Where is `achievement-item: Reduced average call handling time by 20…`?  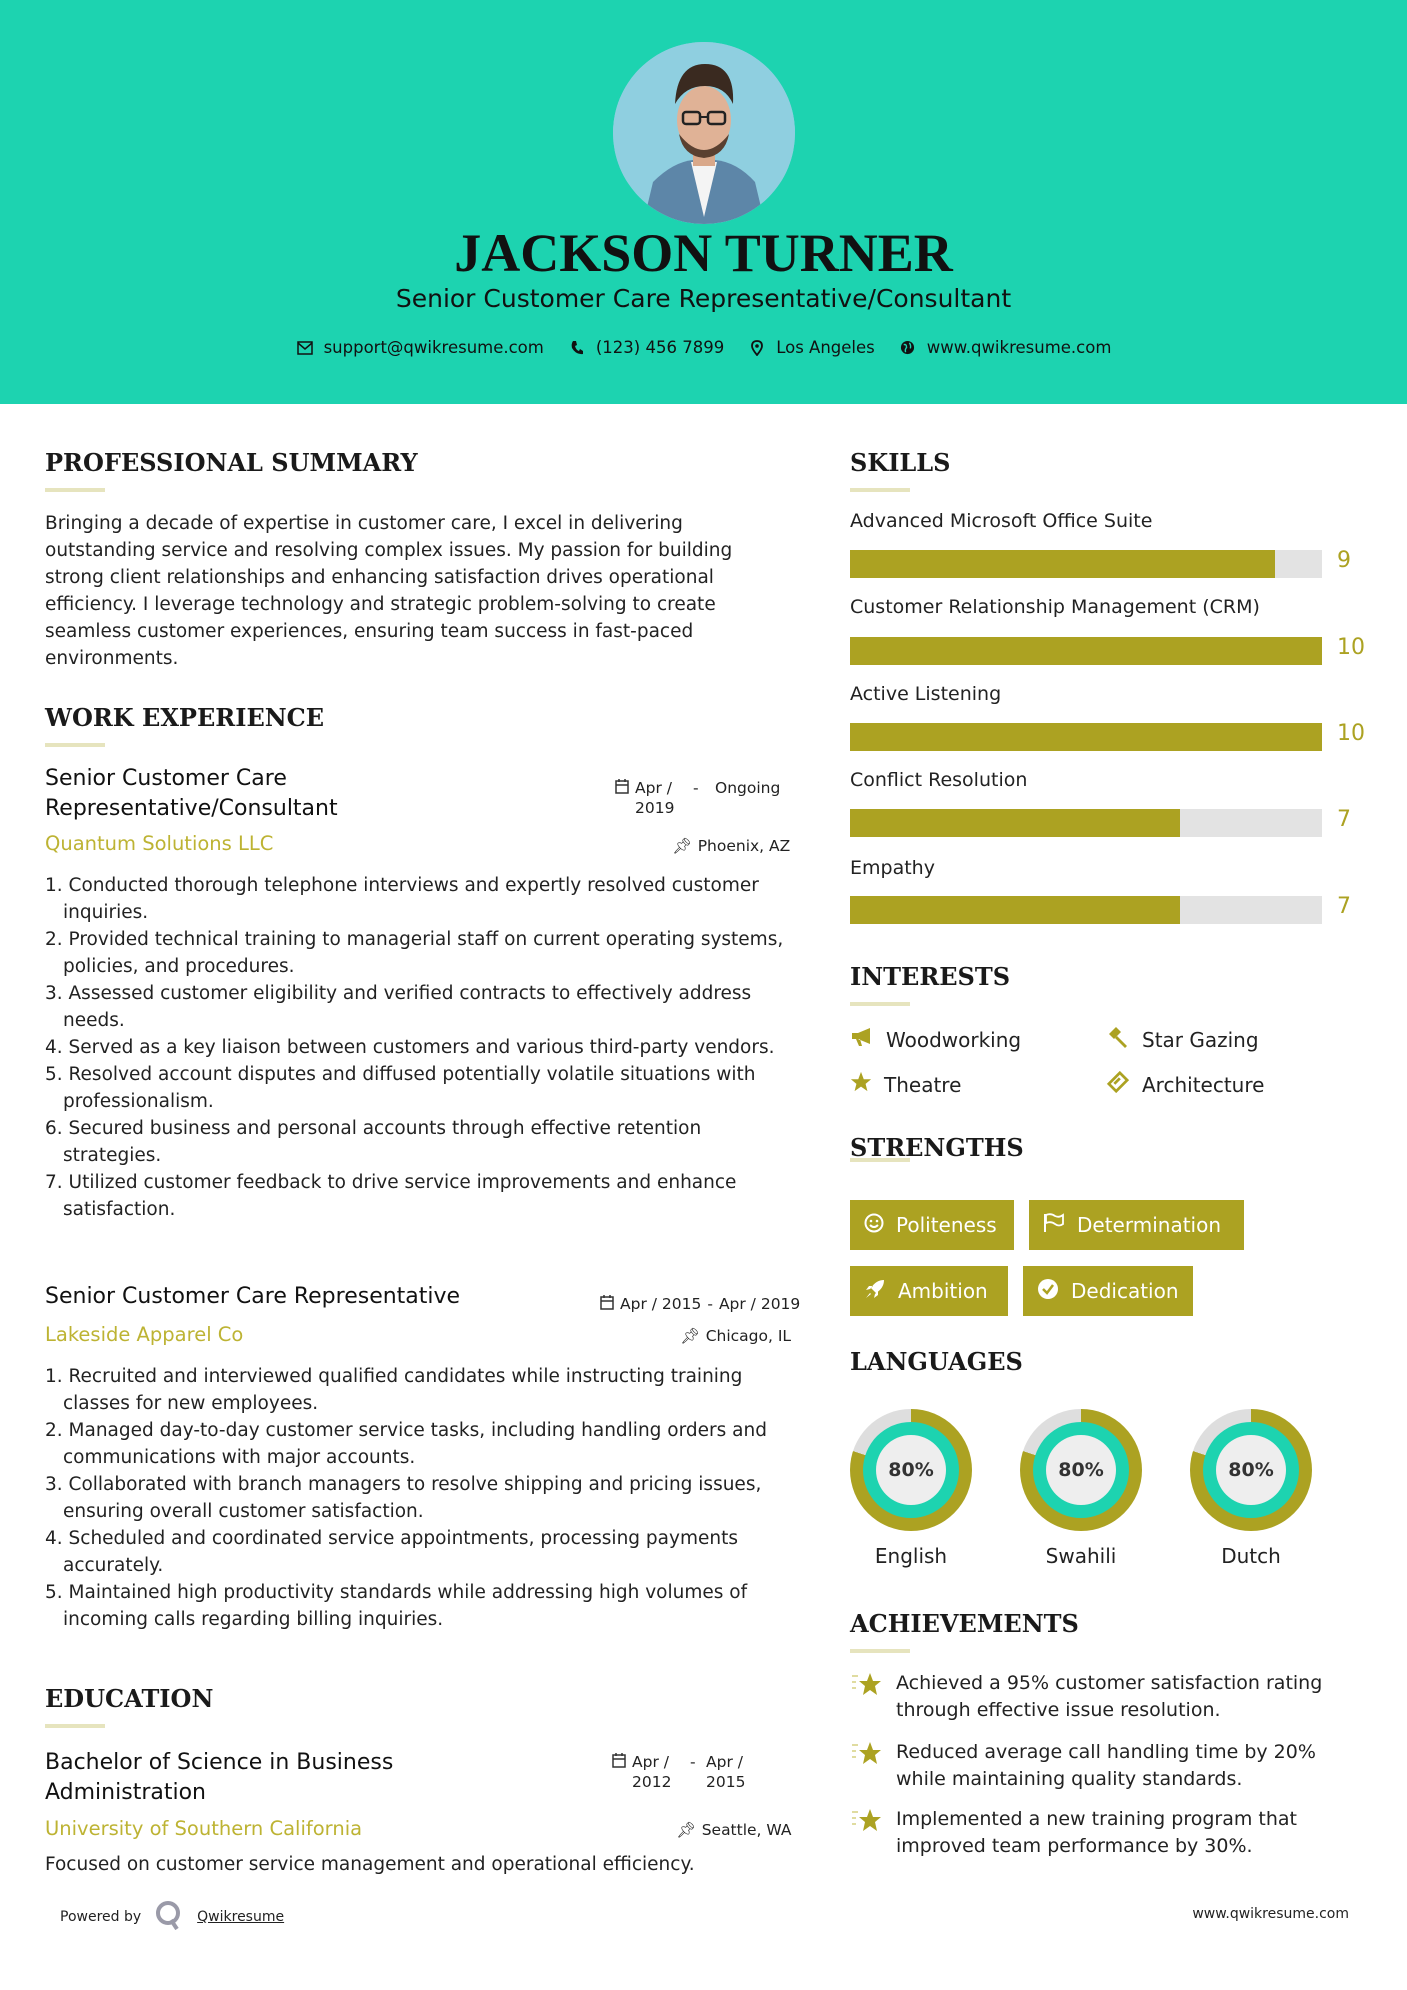 achievement-item: Reduced average call handling time by 20… is located at coordinates (1110, 1766).